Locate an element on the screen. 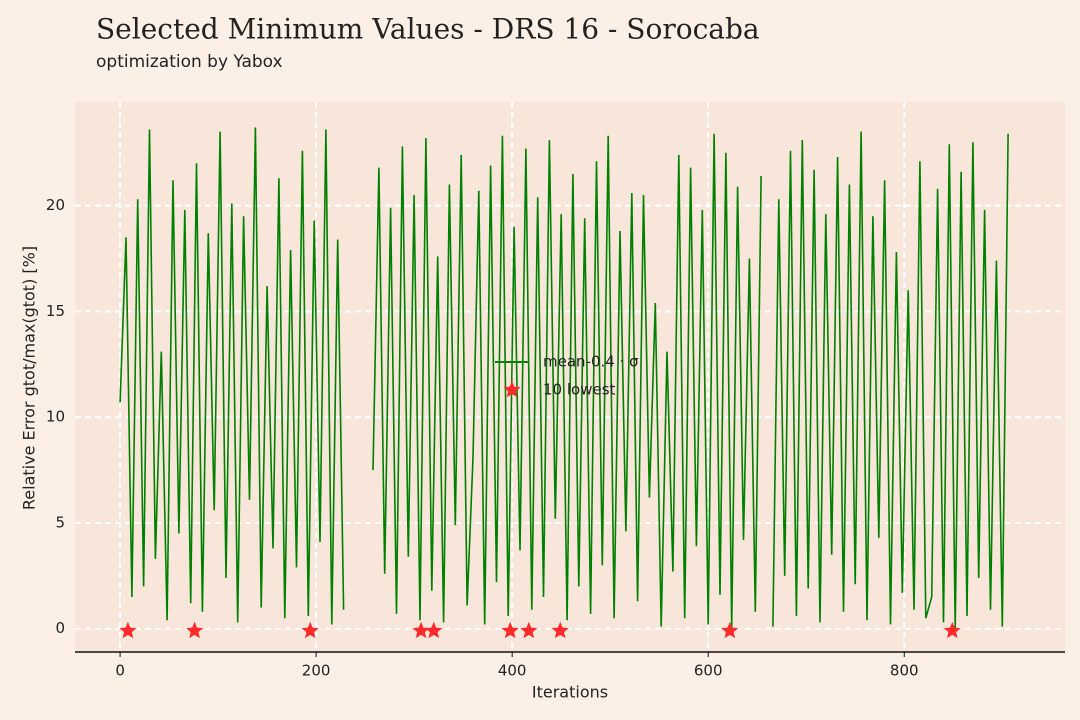 The height and width of the screenshot is (720, 1080). x-tick-label: 800 is located at coordinates (904, 671).